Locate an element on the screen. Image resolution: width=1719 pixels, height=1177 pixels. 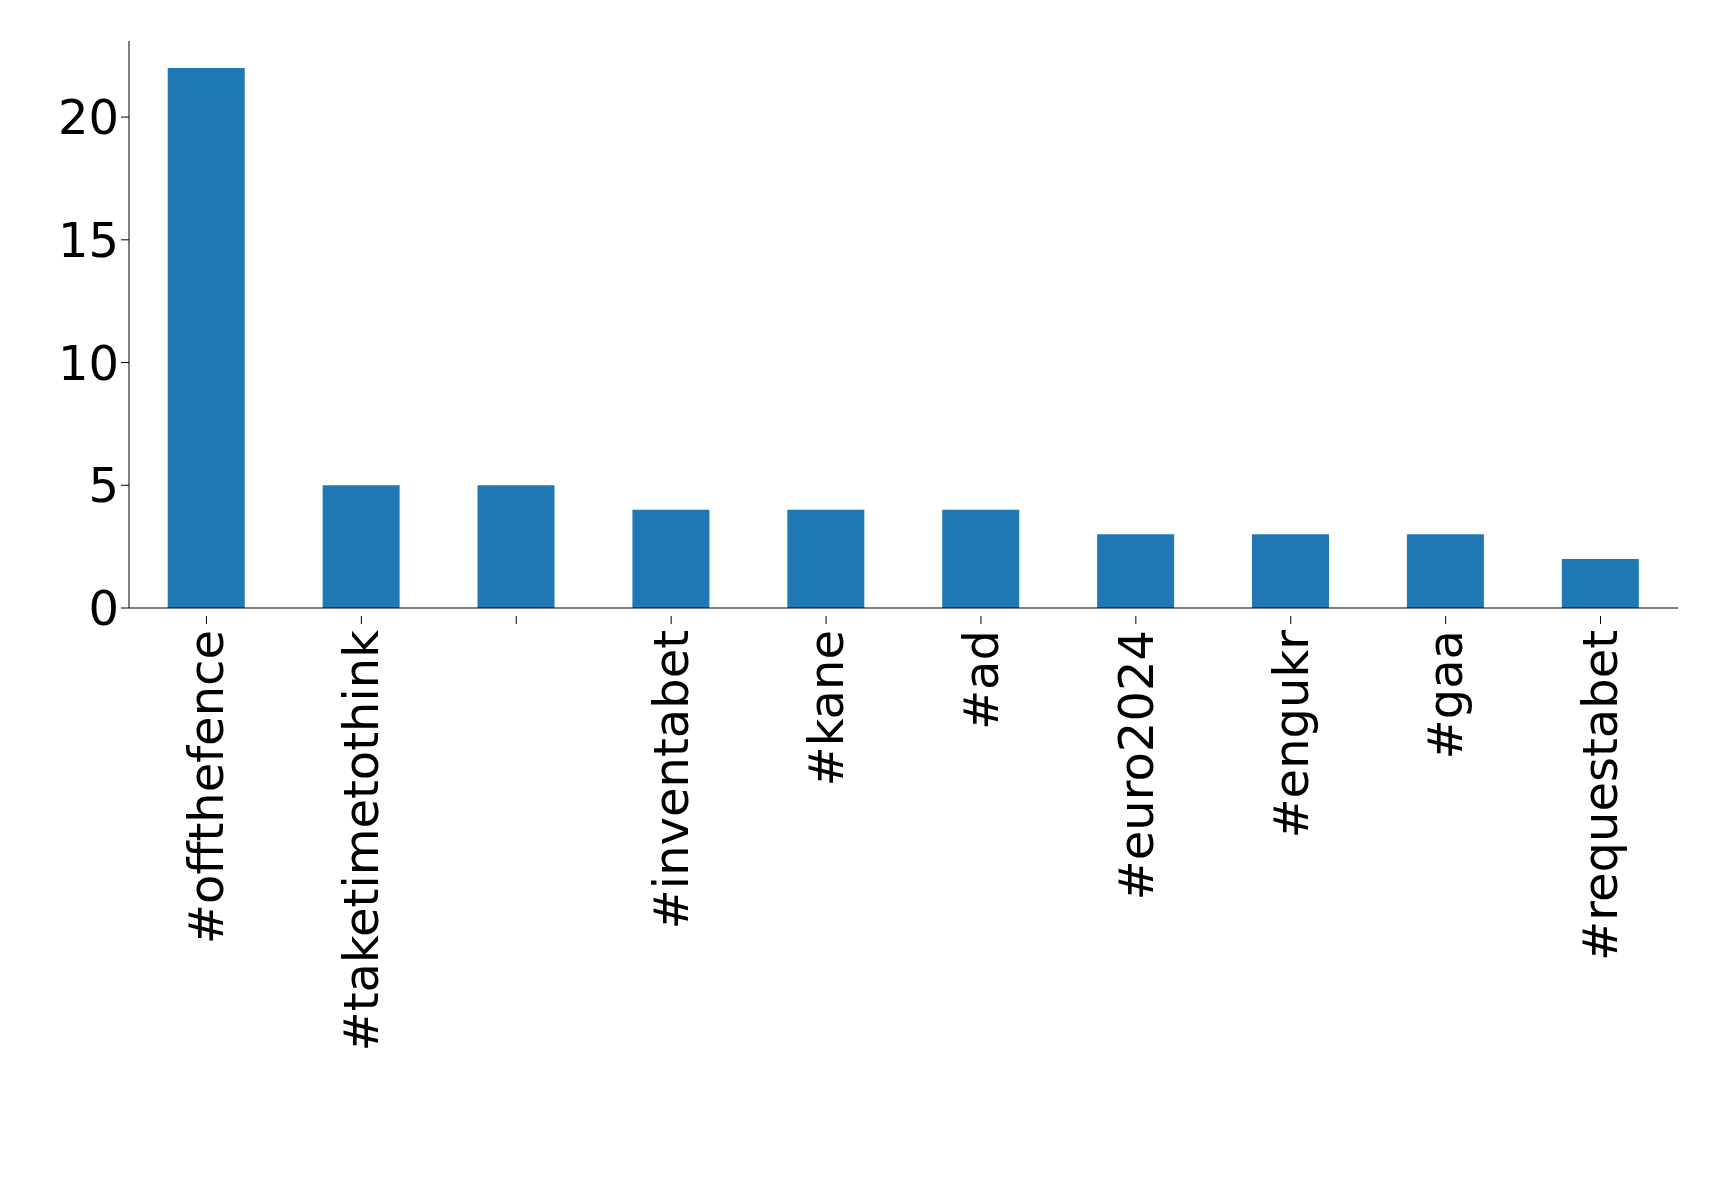
y-tick-label: 0 is located at coordinates (103, 608).